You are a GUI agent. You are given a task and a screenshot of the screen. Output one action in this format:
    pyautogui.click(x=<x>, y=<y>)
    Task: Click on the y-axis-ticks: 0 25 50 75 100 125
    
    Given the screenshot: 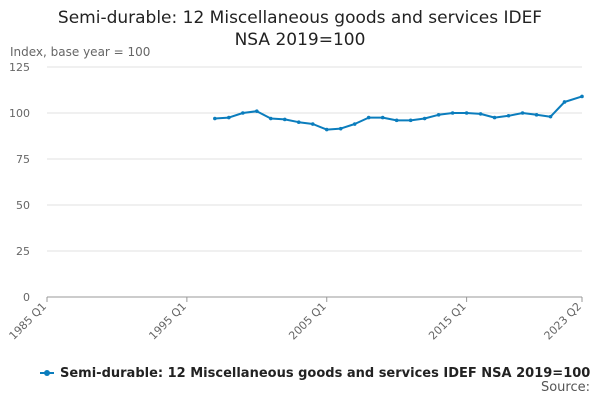 What is the action you would take?
    pyautogui.click(x=19, y=182)
    